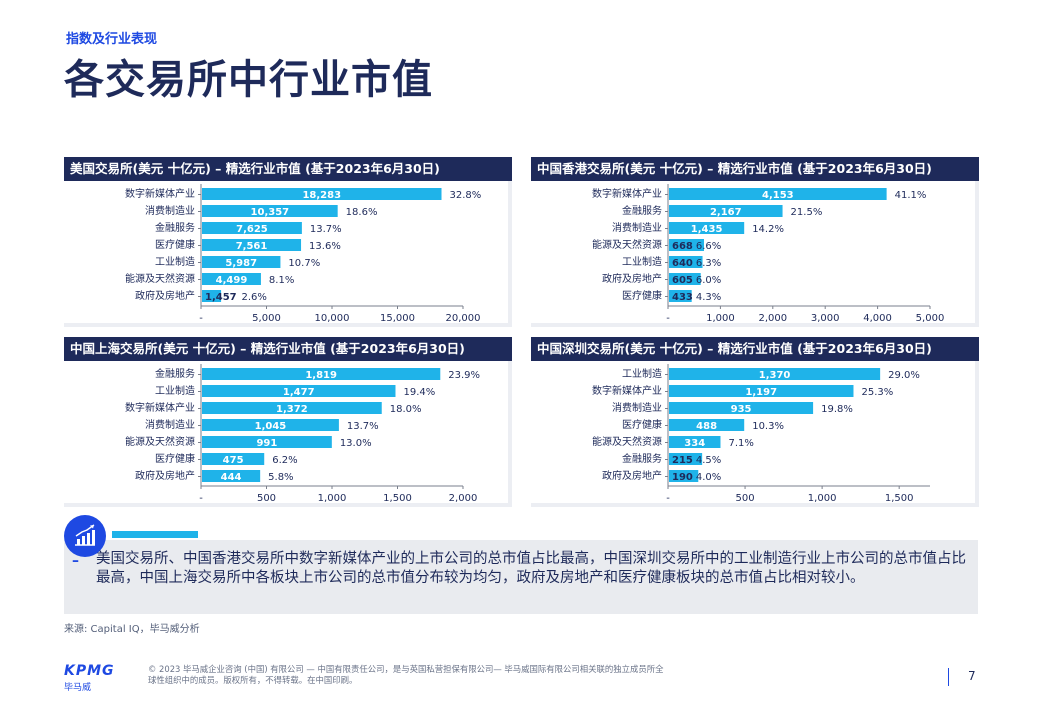  I want to click on value-label: 4,153, so click(778, 195).